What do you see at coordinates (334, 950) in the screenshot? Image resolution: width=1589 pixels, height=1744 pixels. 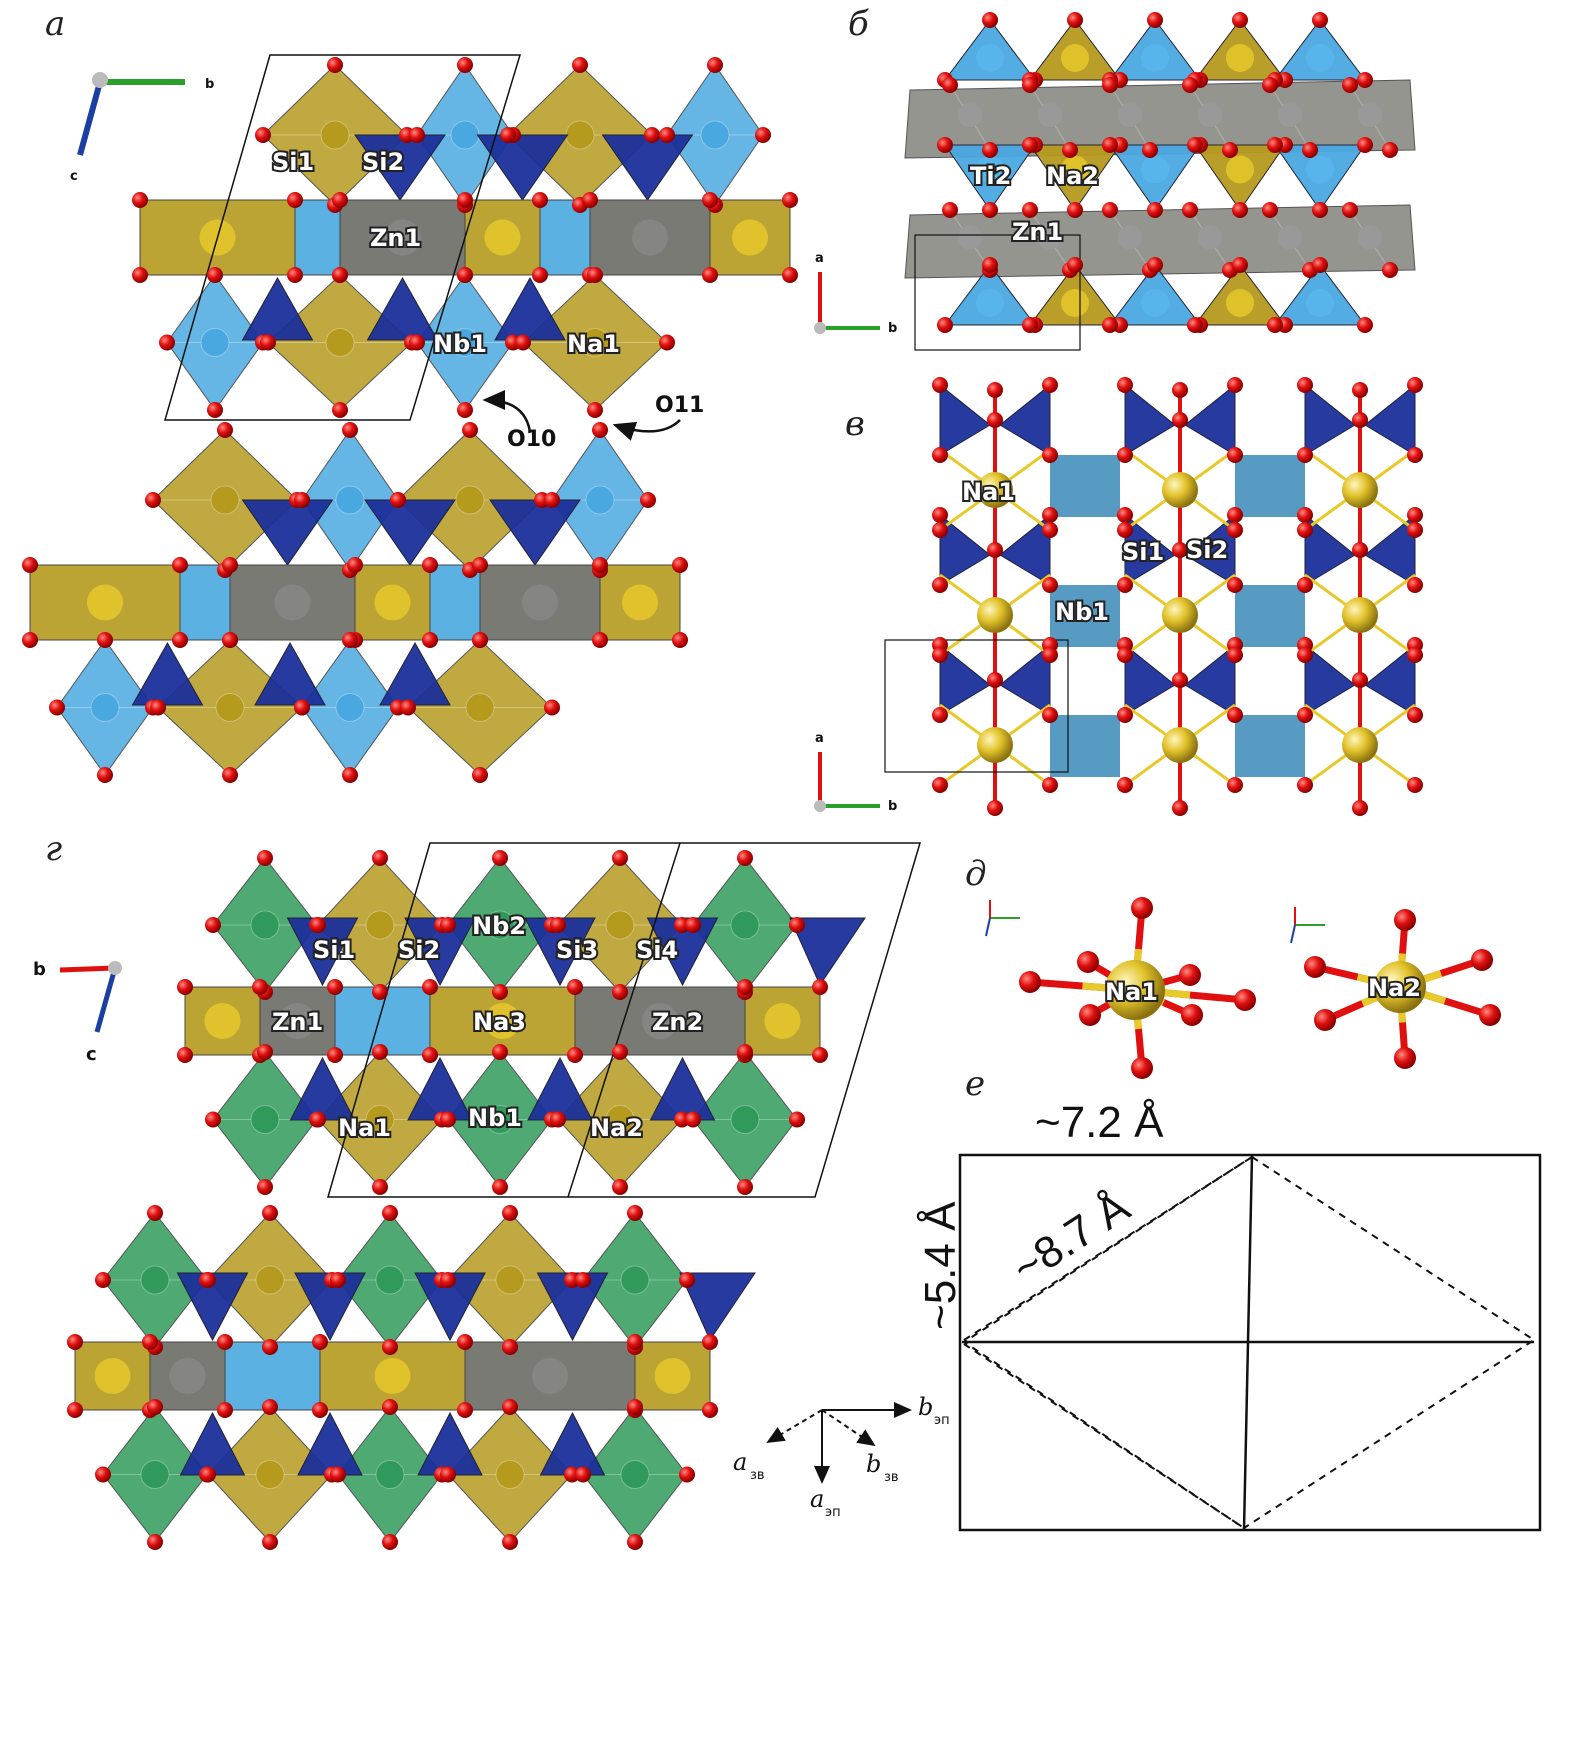 I see `label-si1: Si1` at bounding box center [334, 950].